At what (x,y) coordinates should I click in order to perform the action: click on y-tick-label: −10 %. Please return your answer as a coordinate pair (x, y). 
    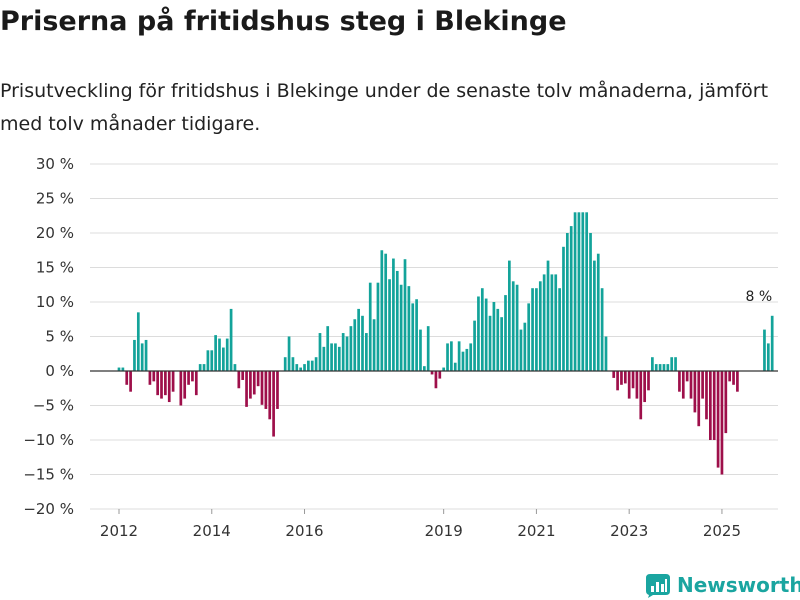
    Looking at the image, I should click on (48, 440).